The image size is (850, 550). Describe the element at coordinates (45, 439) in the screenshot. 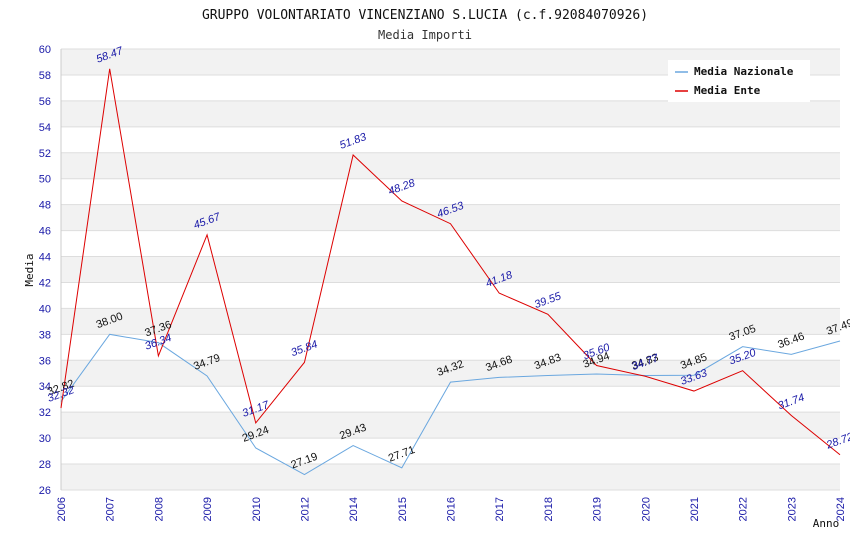

I see `y-tick-label: 30` at that location.